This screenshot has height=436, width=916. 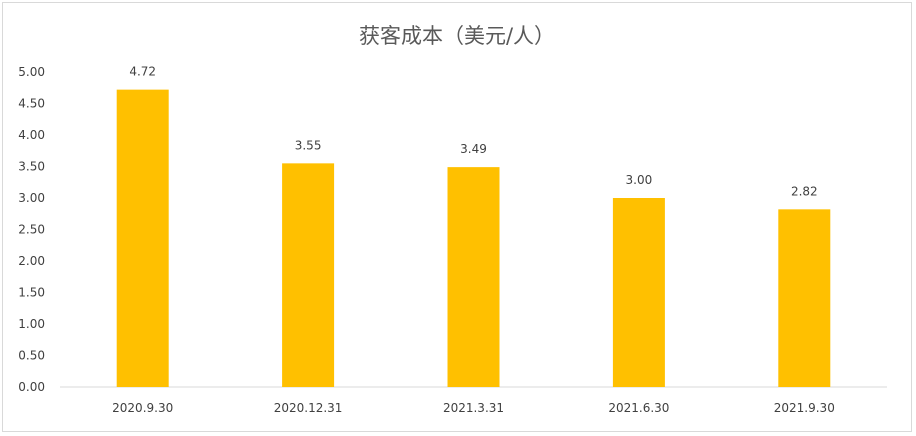 I want to click on y-tick-label: 4.00, so click(x=31, y=135).